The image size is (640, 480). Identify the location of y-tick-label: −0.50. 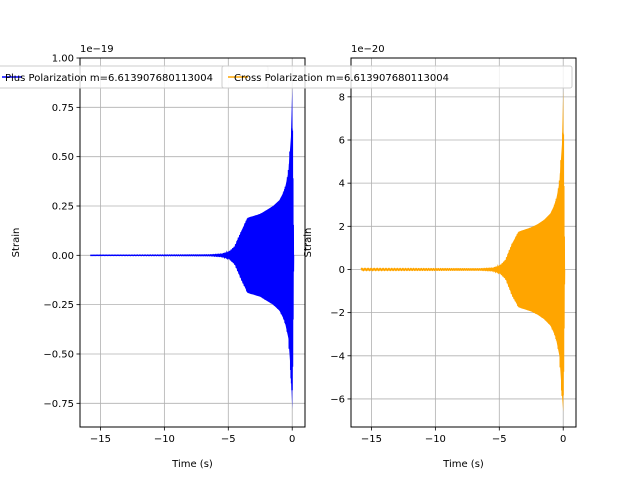
(58, 354).